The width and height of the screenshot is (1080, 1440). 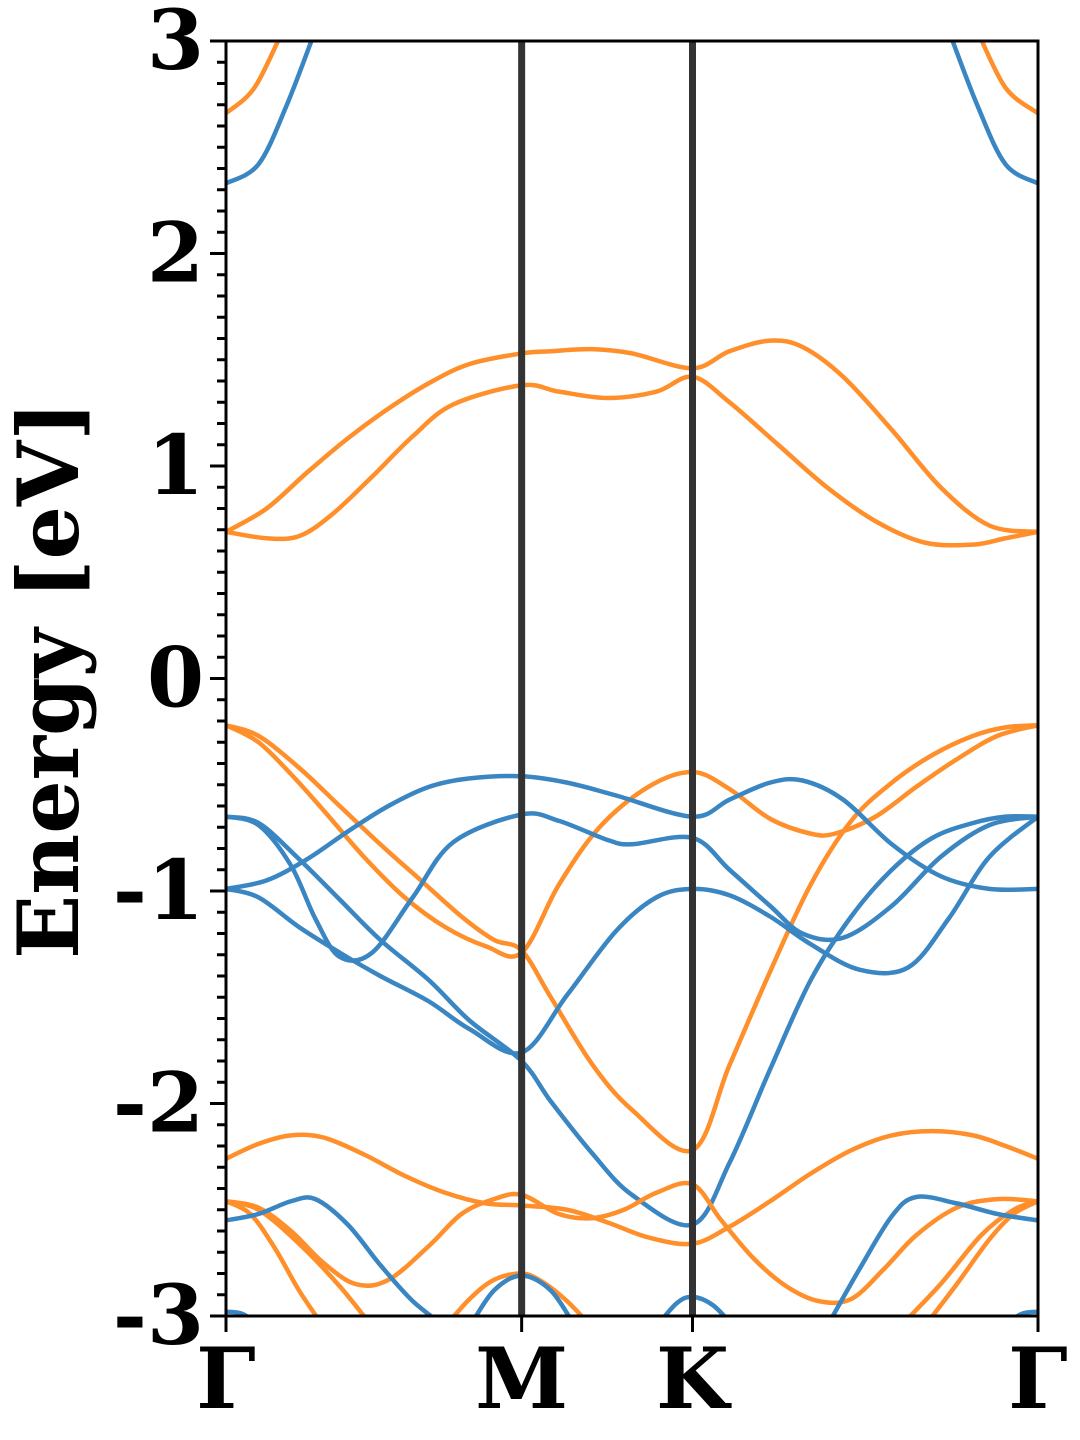 I want to click on x-tick-label-0: Γ, so click(x=226, y=1378).